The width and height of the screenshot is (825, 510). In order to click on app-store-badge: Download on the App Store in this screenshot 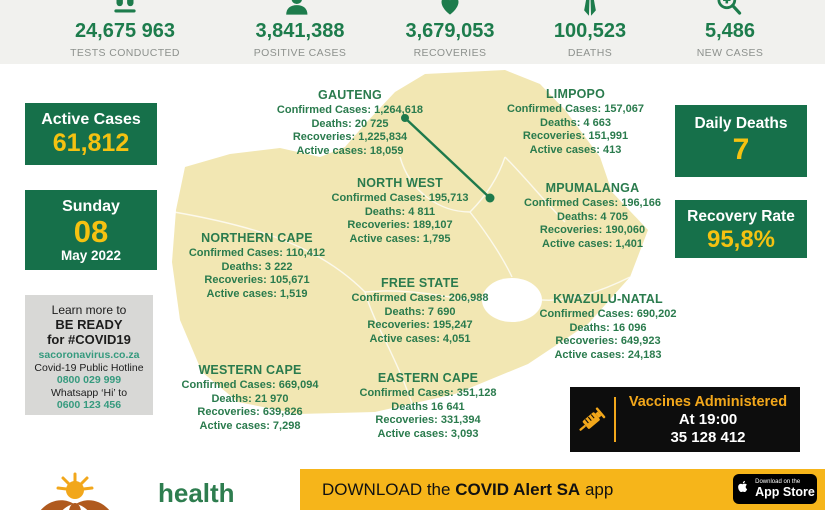, I will do `click(775, 489)`.